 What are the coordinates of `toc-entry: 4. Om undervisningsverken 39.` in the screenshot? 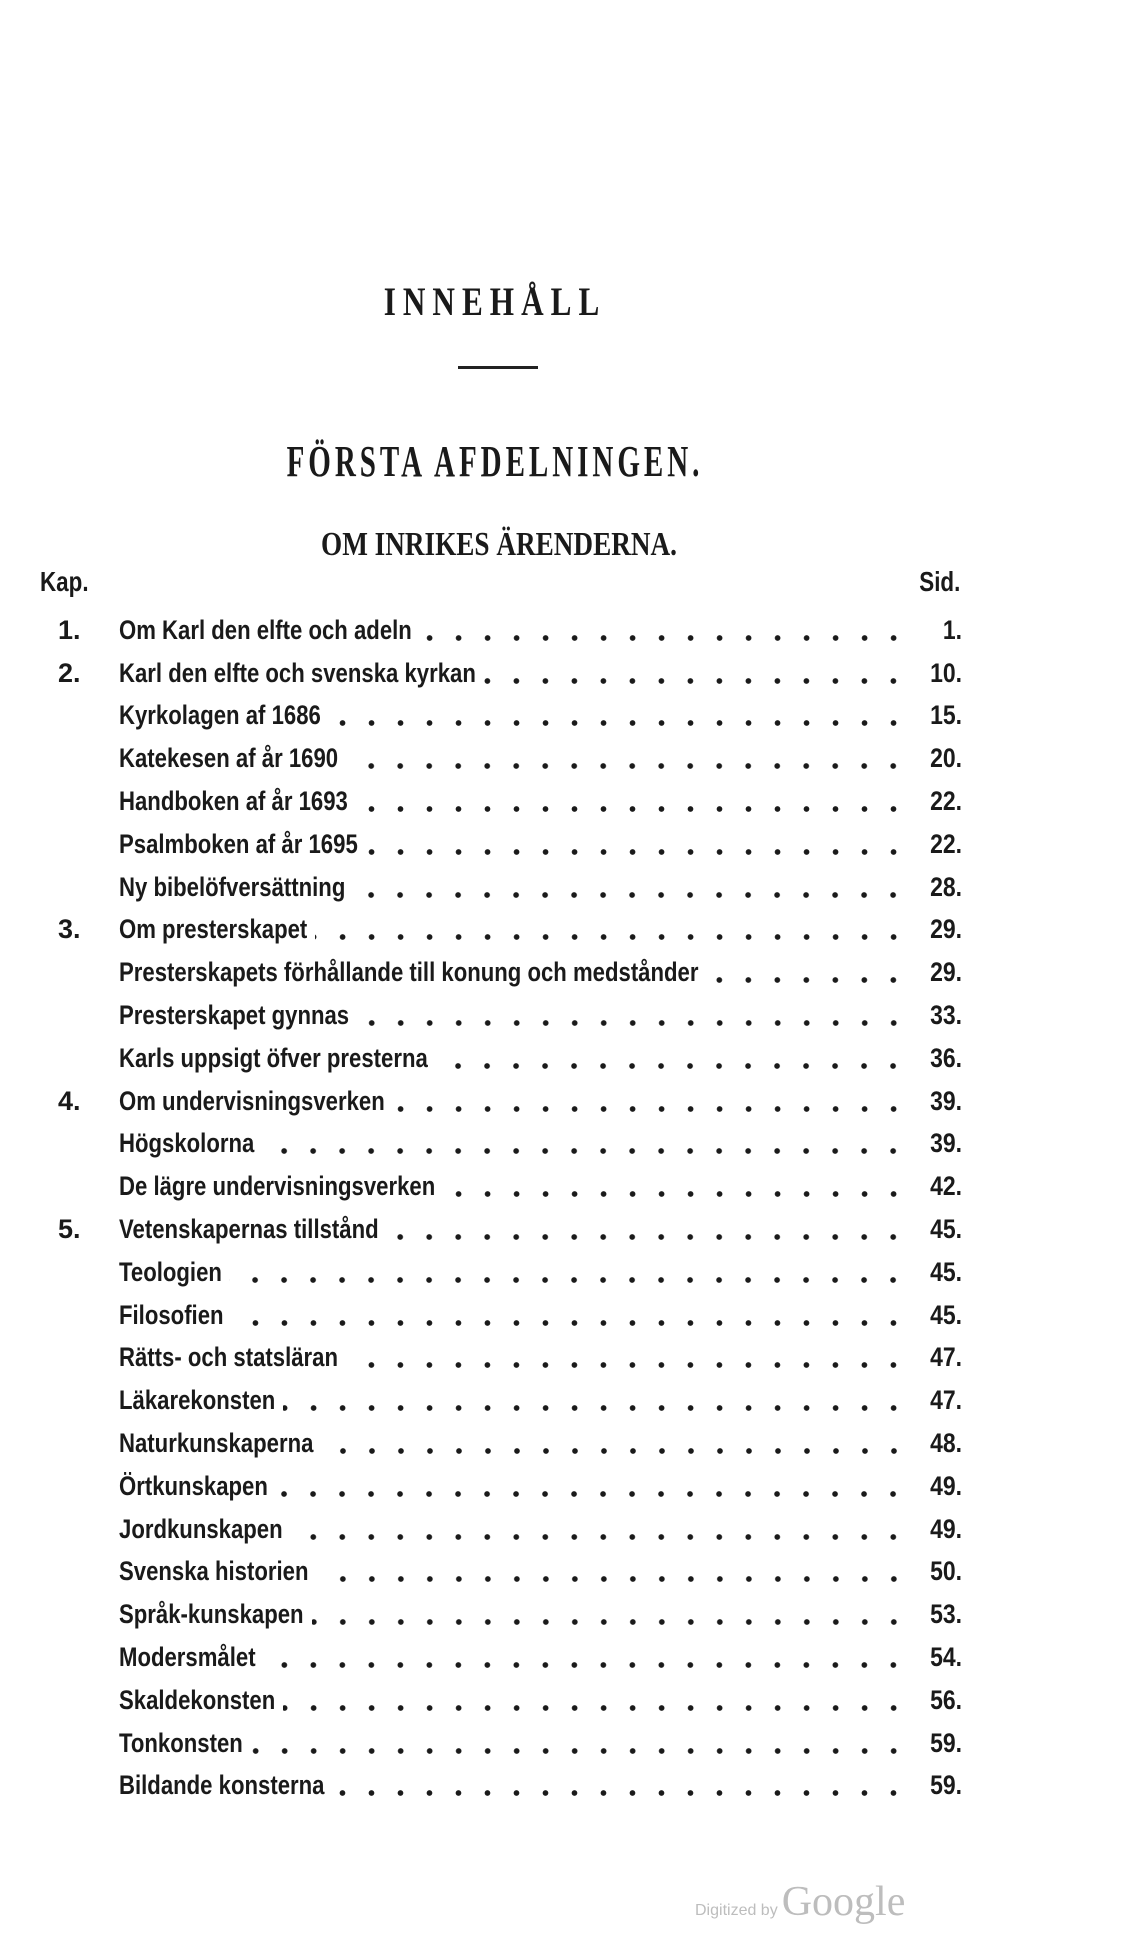 It's located at (510, 1096).